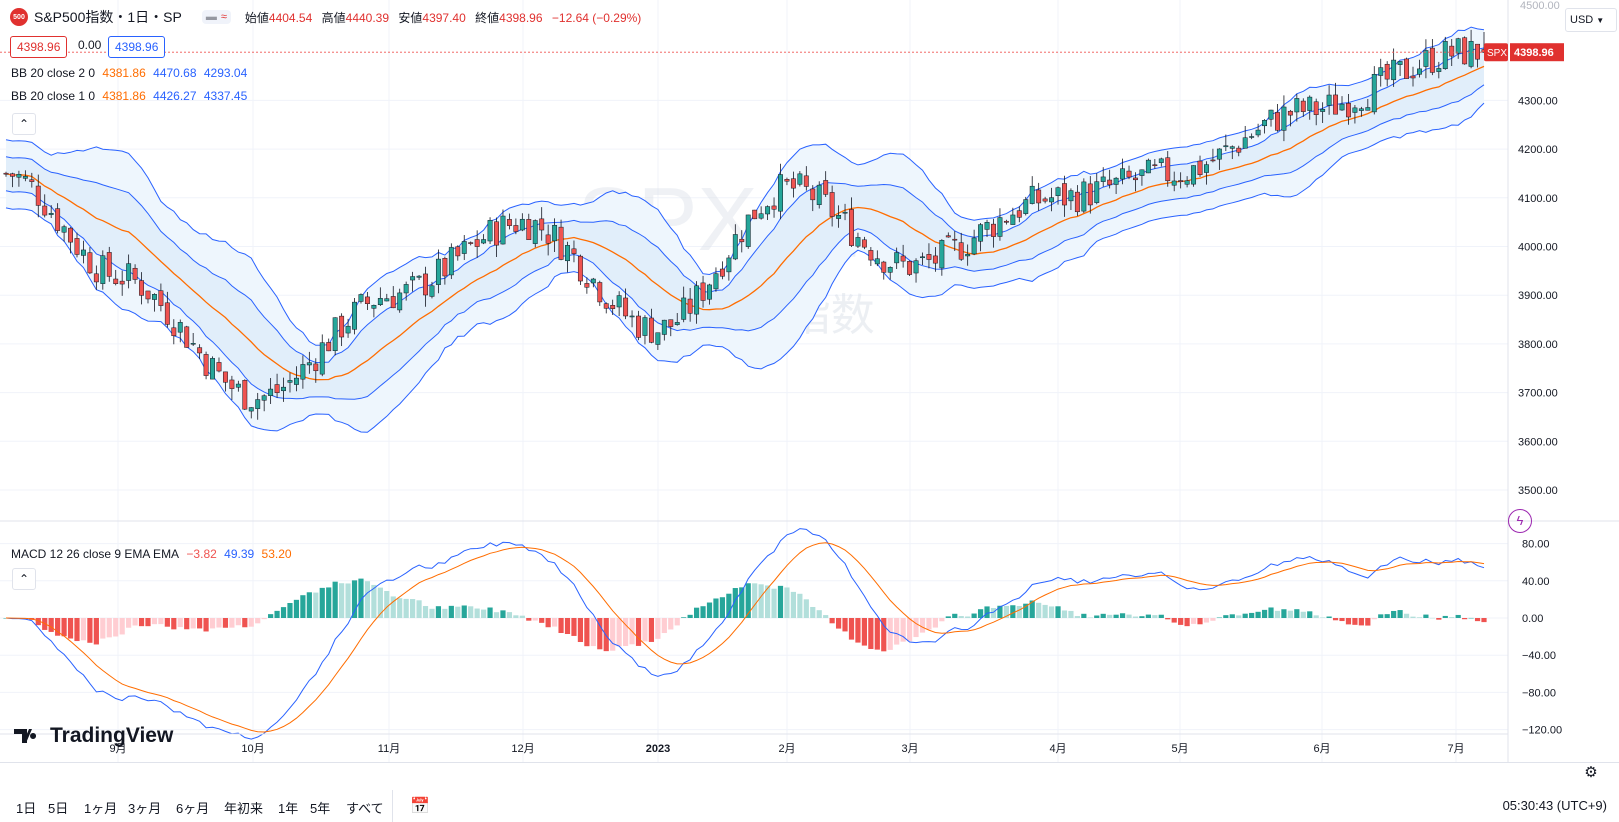 This screenshot has width=1619, height=822. What do you see at coordinates (1538, 345) in the screenshot?
I see `price-label: 3800.00` at bounding box center [1538, 345].